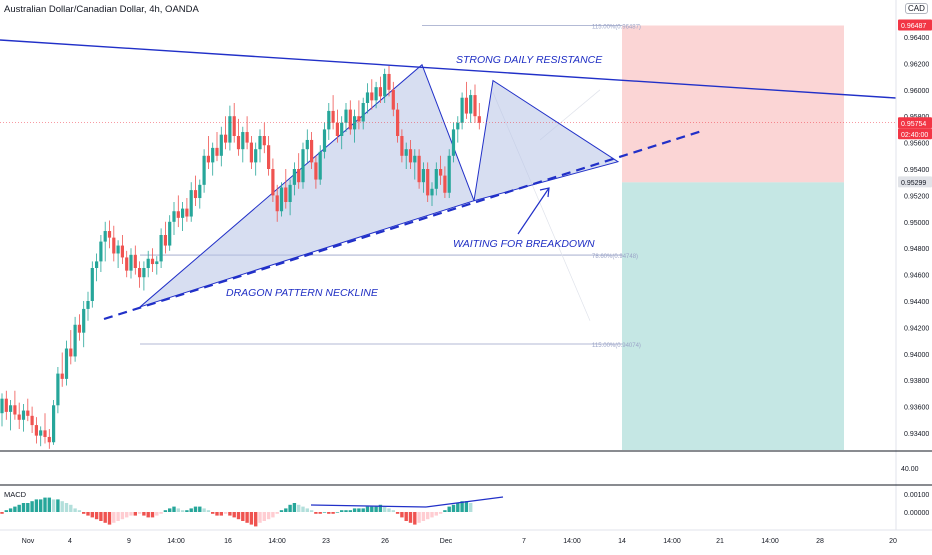 The width and height of the screenshot is (932, 555). What do you see at coordinates (129, 541) in the screenshot?
I see `x-tick-label: 9` at bounding box center [129, 541].